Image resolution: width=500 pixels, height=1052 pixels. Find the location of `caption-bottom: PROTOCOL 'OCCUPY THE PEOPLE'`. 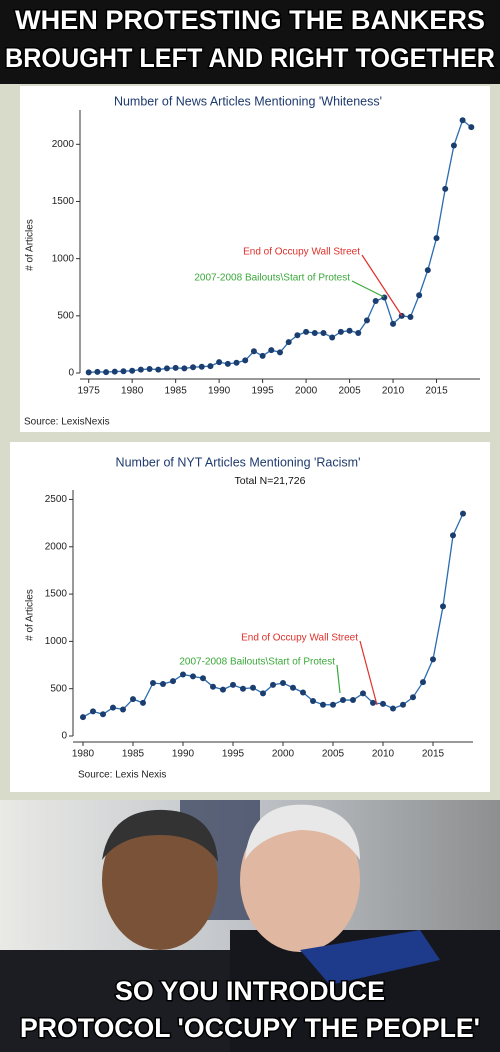

caption-bottom: PROTOCOL 'OCCUPY THE PEOPLE' is located at coordinates (250, 1028).